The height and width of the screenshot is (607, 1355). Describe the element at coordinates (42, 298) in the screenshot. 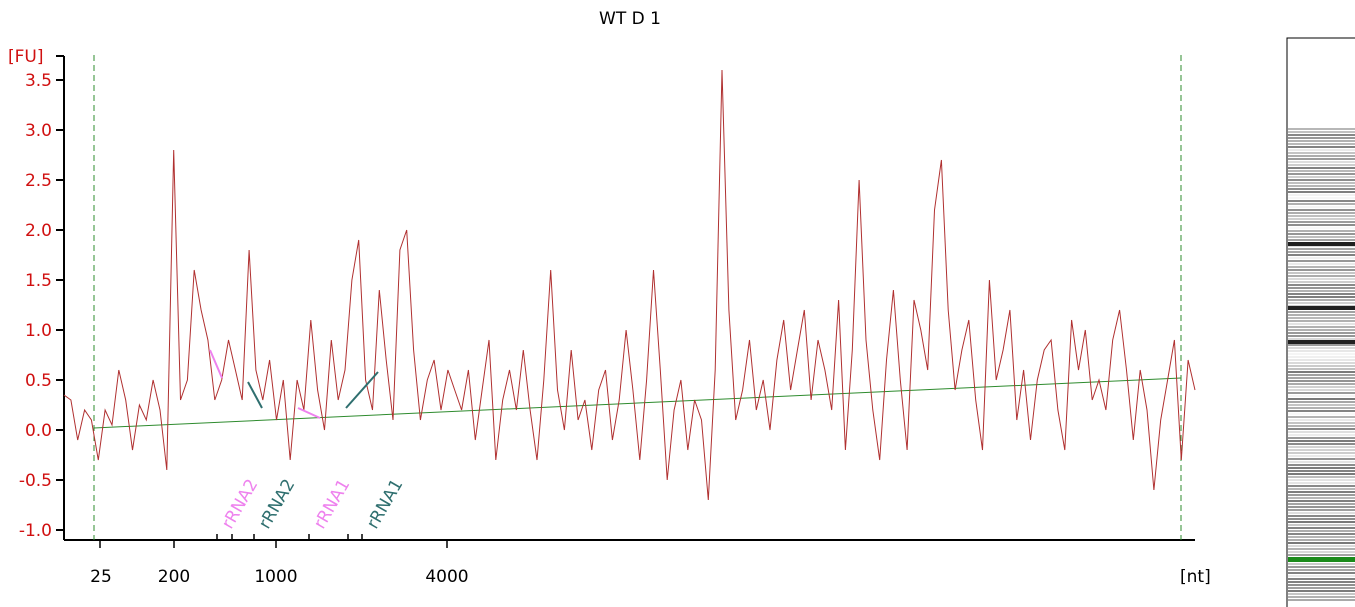

I see `y-axis: 3.5 3.0 2.5 2.0 1.5 1.0 0.5 0.0 -0.5 -1.0` at that location.